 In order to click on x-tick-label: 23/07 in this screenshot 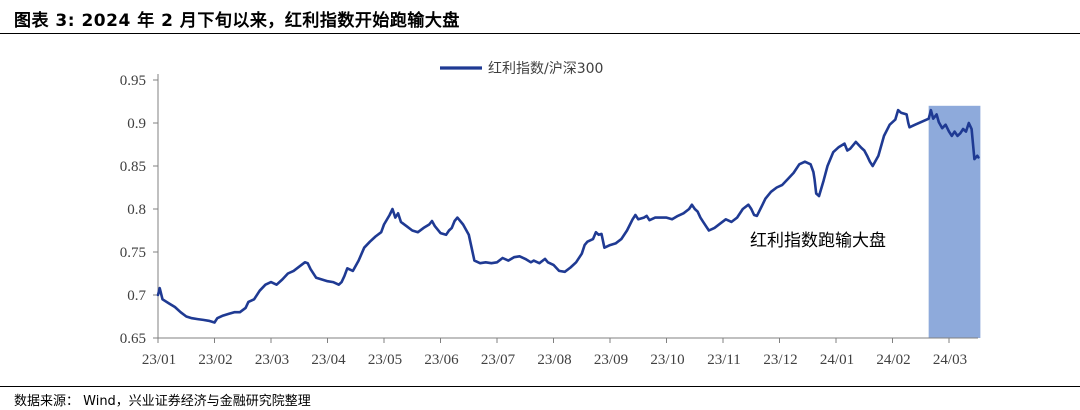, I will do `click(498, 360)`.